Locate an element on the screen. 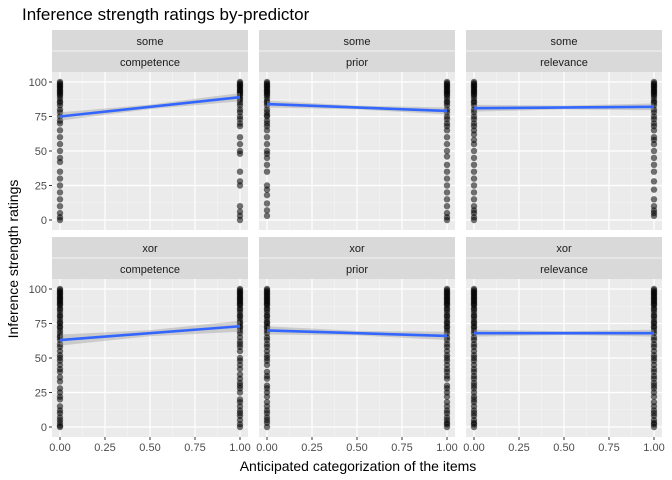  panel-some-competence: some competence 0 25 50 75 100 is located at coordinates (138, 130).